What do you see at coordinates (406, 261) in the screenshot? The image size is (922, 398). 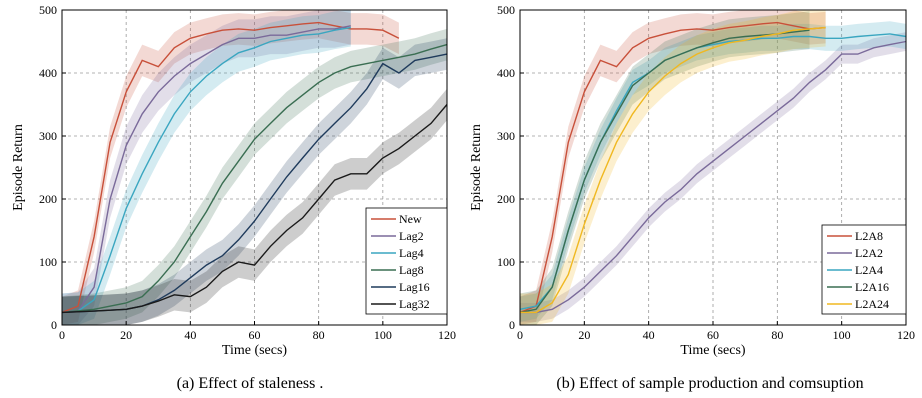 I see `legend-box` at bounding box center [406, 261].